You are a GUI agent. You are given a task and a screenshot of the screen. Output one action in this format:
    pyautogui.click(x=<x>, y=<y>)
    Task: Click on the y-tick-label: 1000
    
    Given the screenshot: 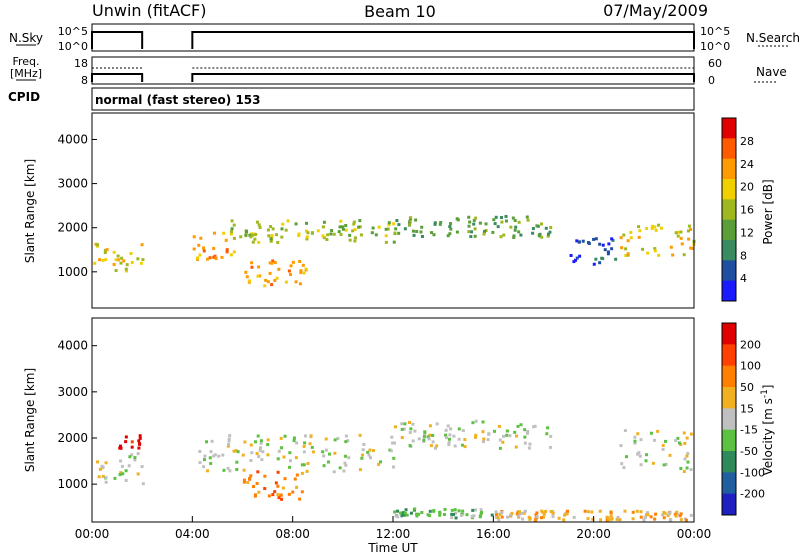 What is the action you would take?
    pyautogui.click(x=72, y=484)
    